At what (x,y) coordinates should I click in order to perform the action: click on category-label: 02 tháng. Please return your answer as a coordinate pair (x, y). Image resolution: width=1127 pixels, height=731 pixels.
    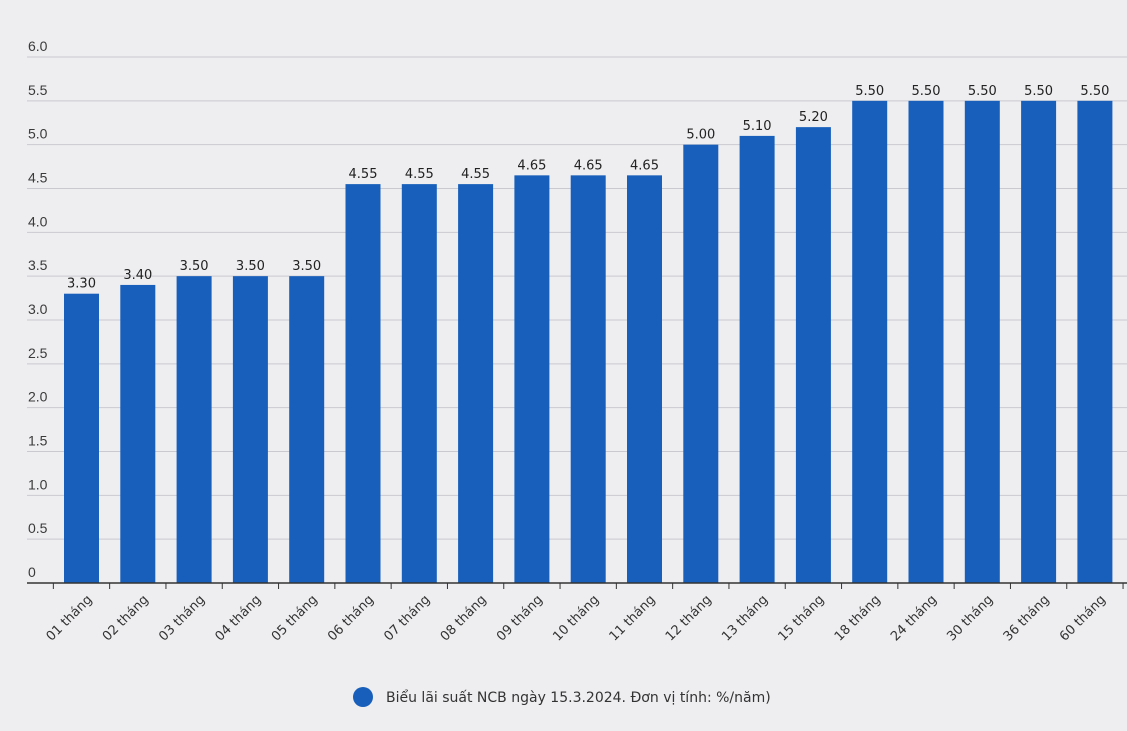
    Looking at the image, I should click on (126, 618).